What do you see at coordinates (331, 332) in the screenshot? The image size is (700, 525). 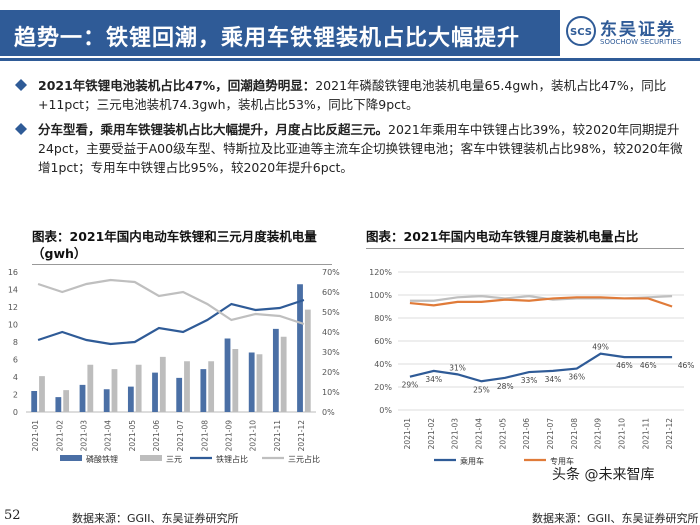 I see `y-right-tick-label: 40%` at bounding box center [331, 332].